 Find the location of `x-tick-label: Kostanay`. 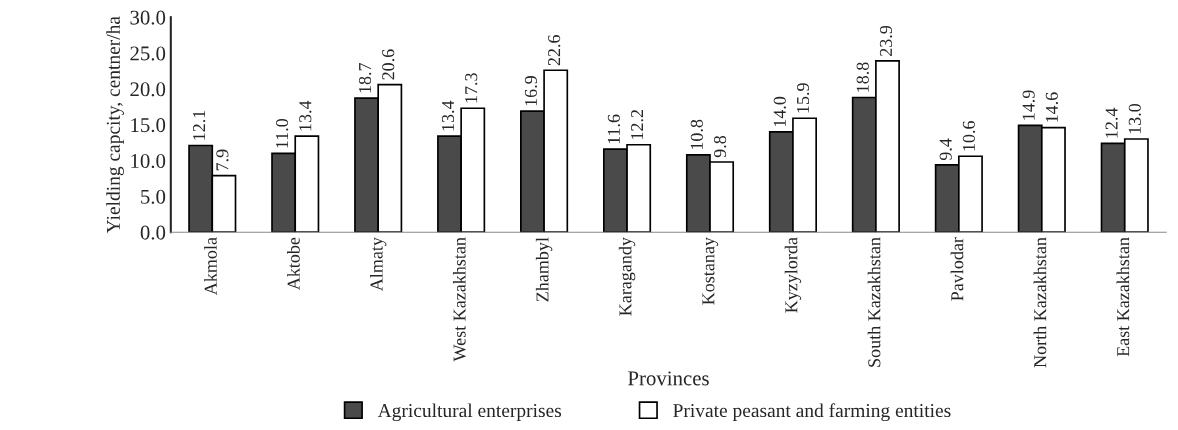

x-tick-label: Kostanay is located at coordinates (710, 271).